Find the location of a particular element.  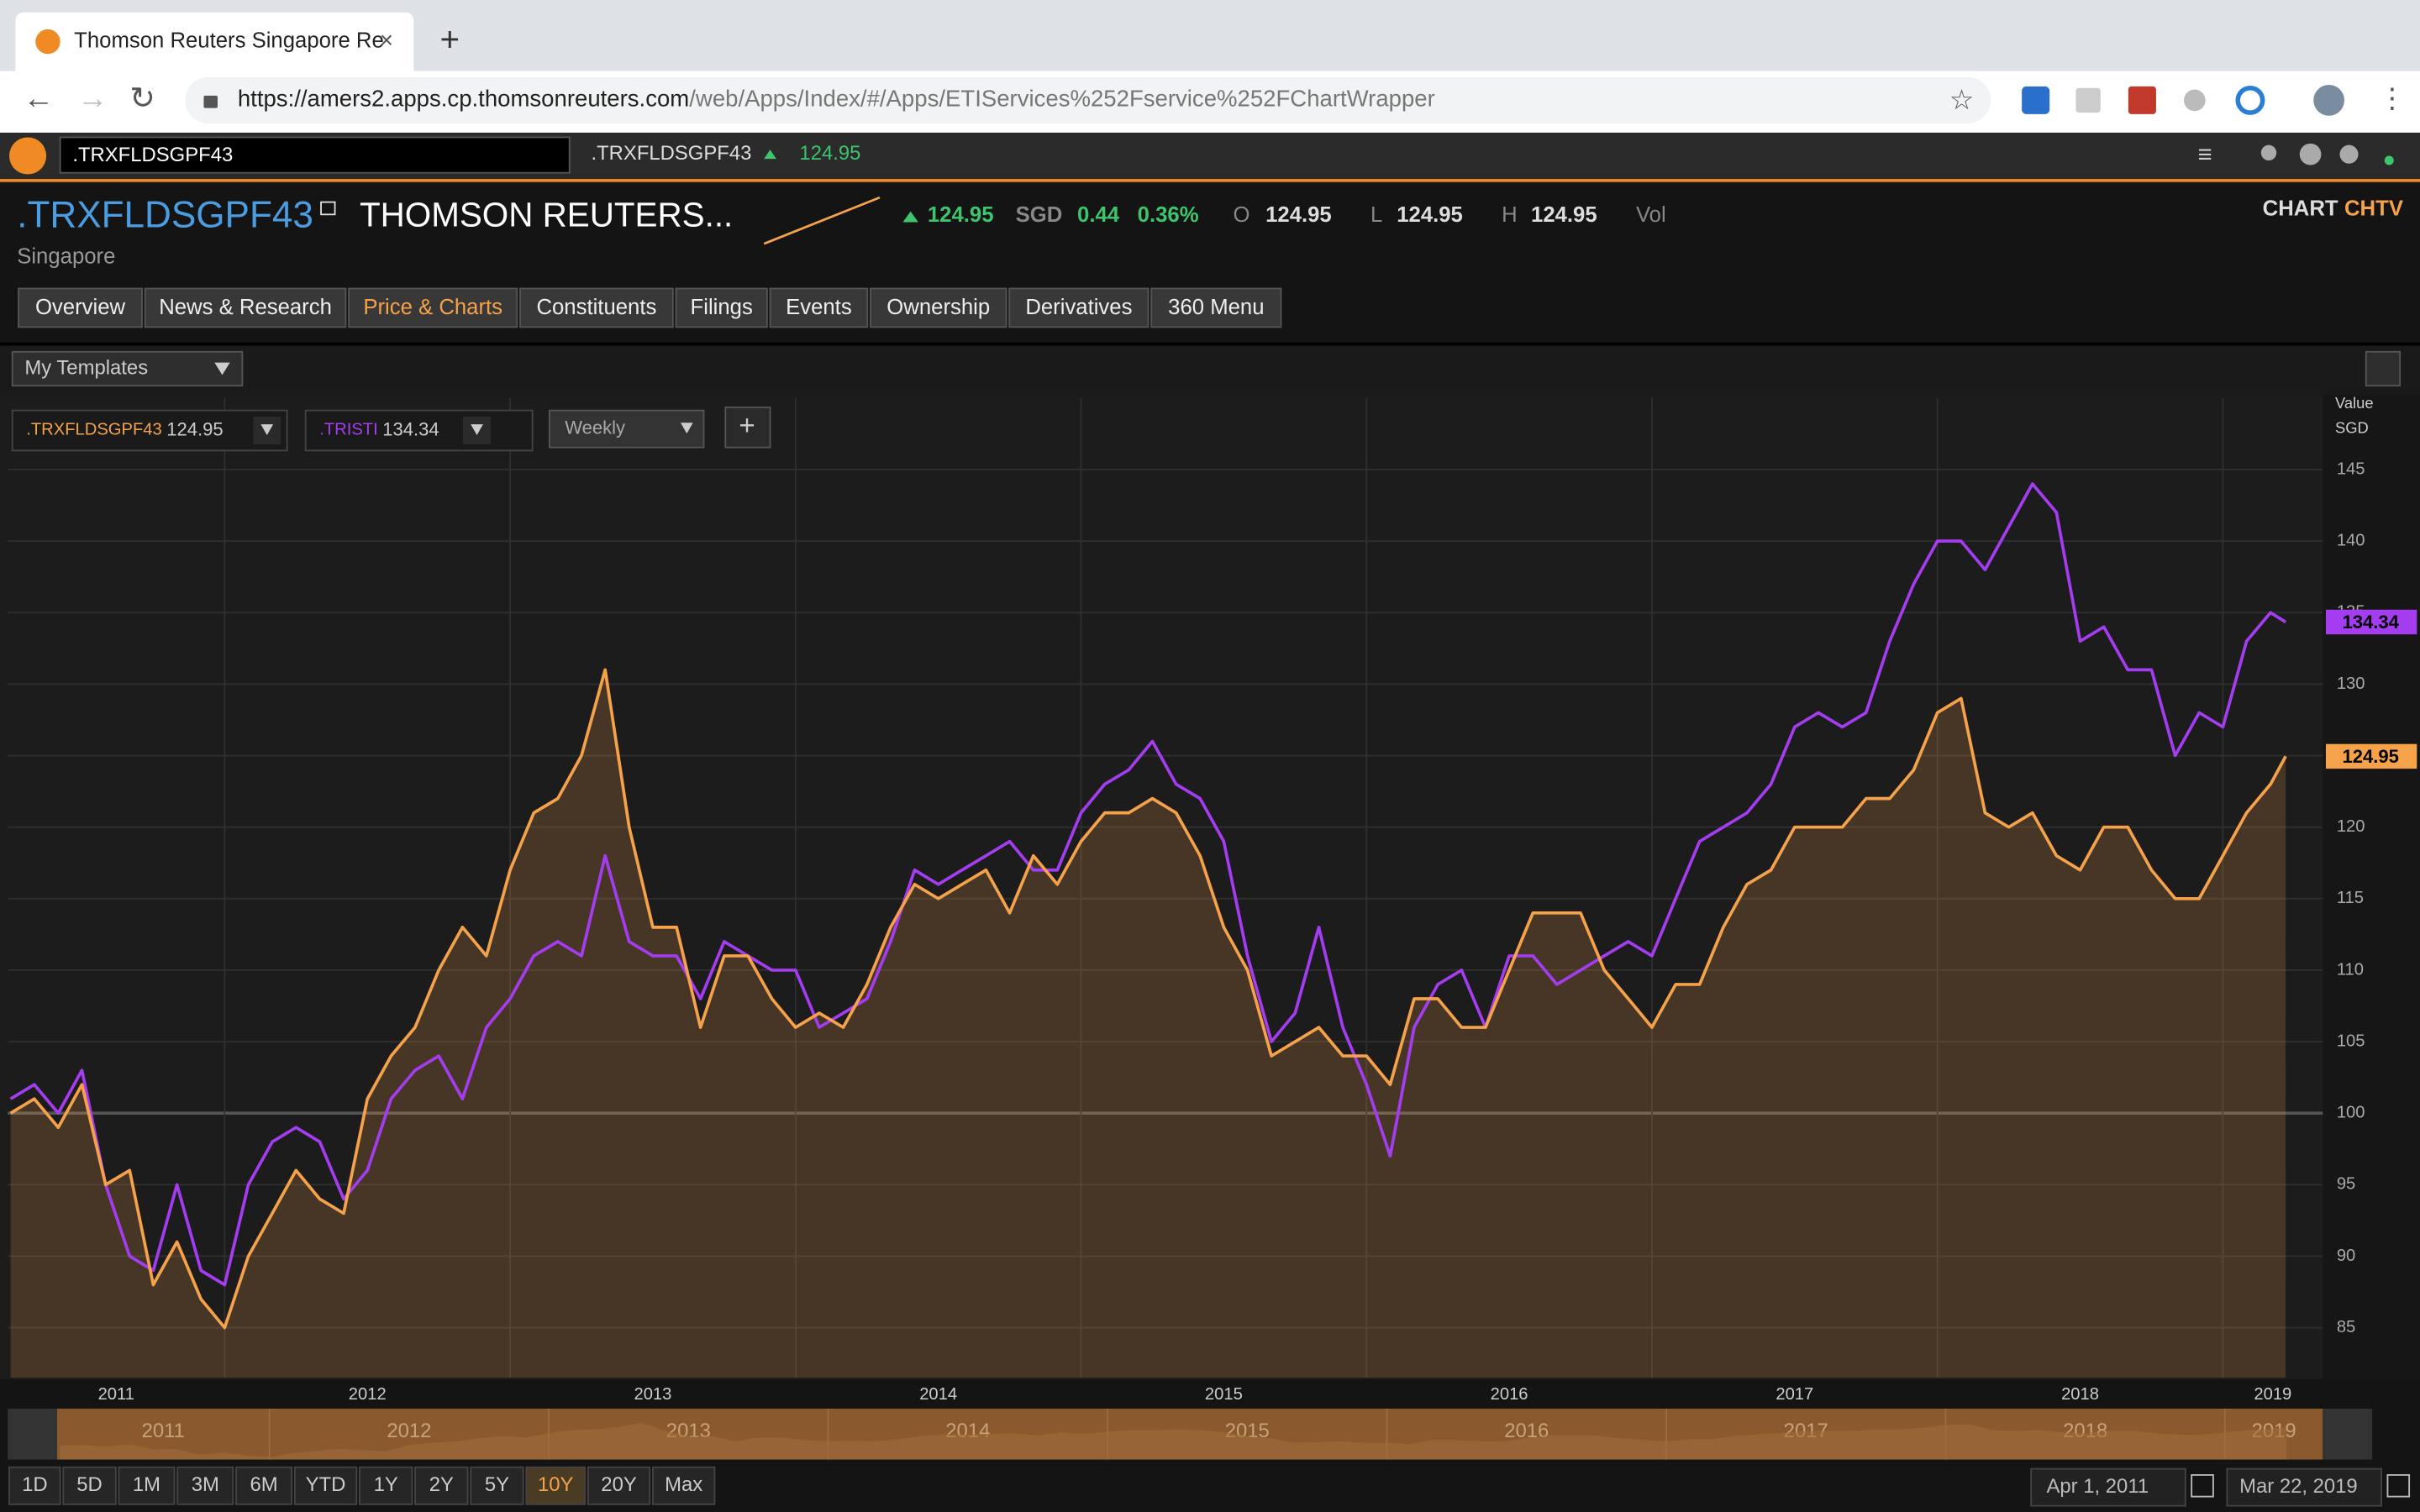

x-tick-label: 2014 is located at coordinates (938, 1394).